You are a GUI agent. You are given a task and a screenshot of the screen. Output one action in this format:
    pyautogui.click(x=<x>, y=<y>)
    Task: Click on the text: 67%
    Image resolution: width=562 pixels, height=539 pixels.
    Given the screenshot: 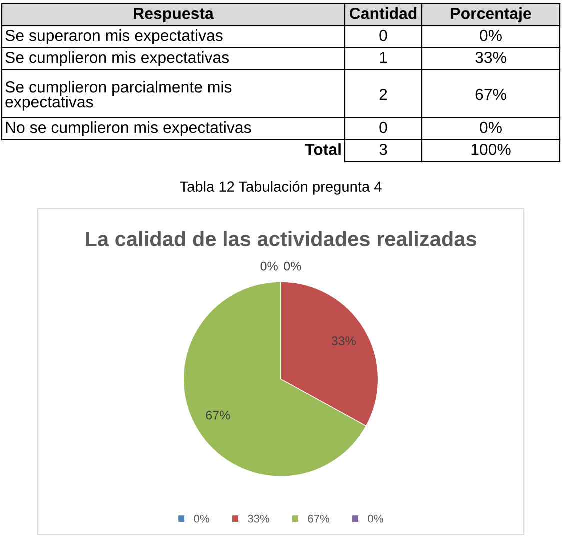 What is the action you would take?
    pyautogui.click(x=491, y=94)
    